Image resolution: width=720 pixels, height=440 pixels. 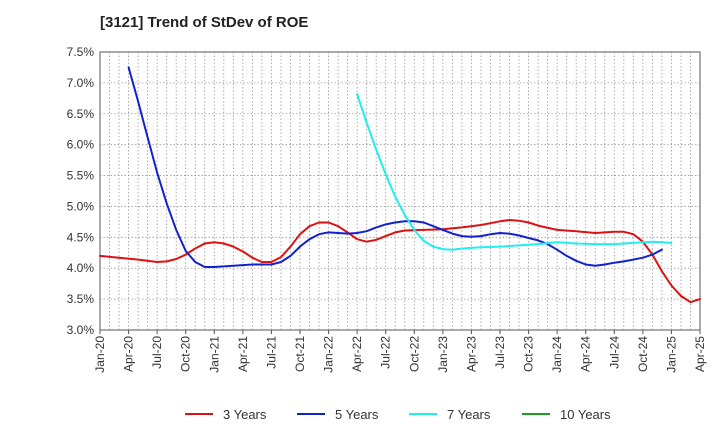 What do you see at coordinates (186, 354) in the screenshot?
I see `x-tick-label: Oct-20` at bounding box center [186, 354].